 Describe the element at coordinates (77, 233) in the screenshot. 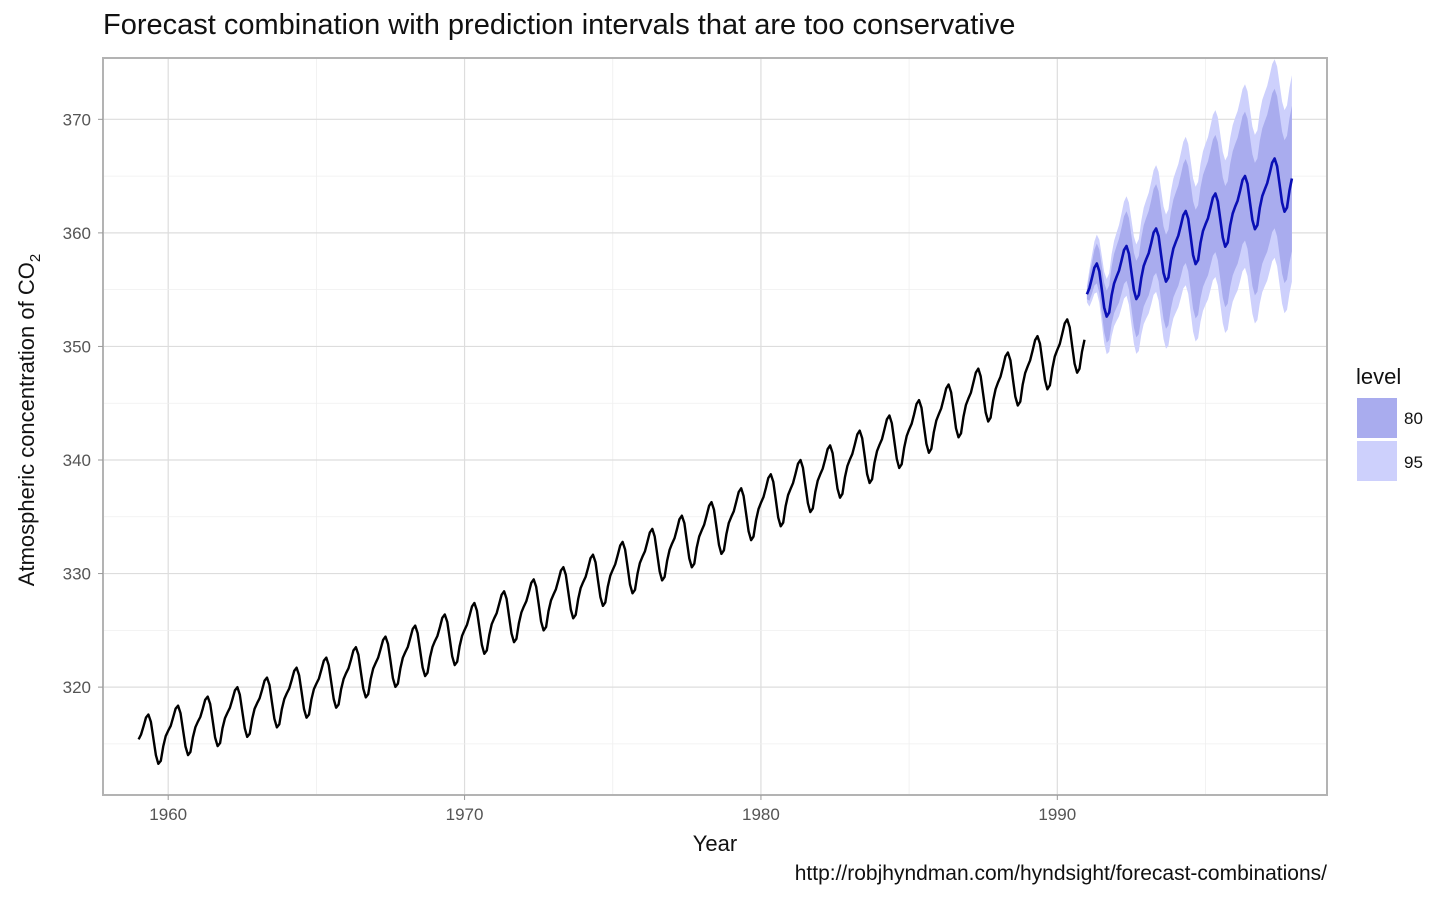

I see `y-tick-label: 360` at that location.